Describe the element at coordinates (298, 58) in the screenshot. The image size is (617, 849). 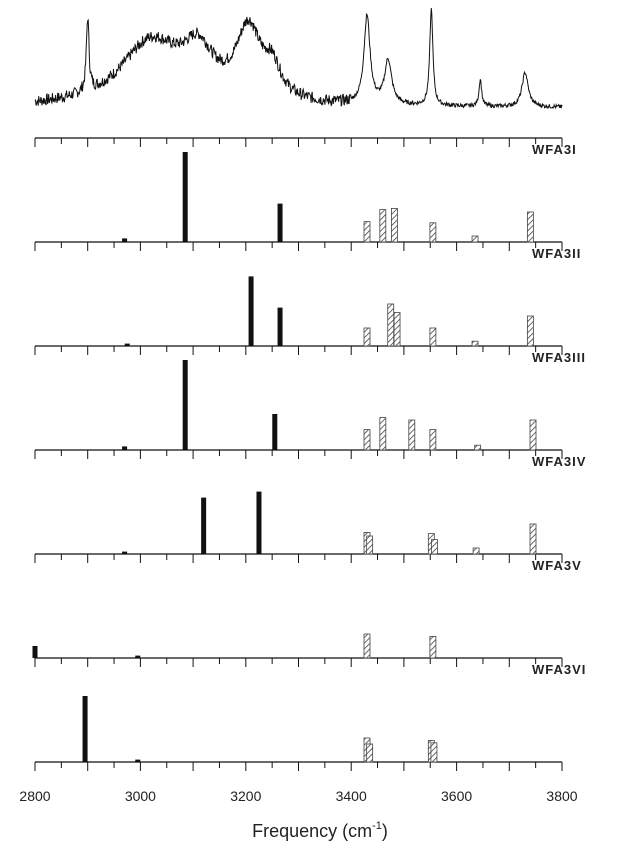
I see `spectrum-trace` at that location.